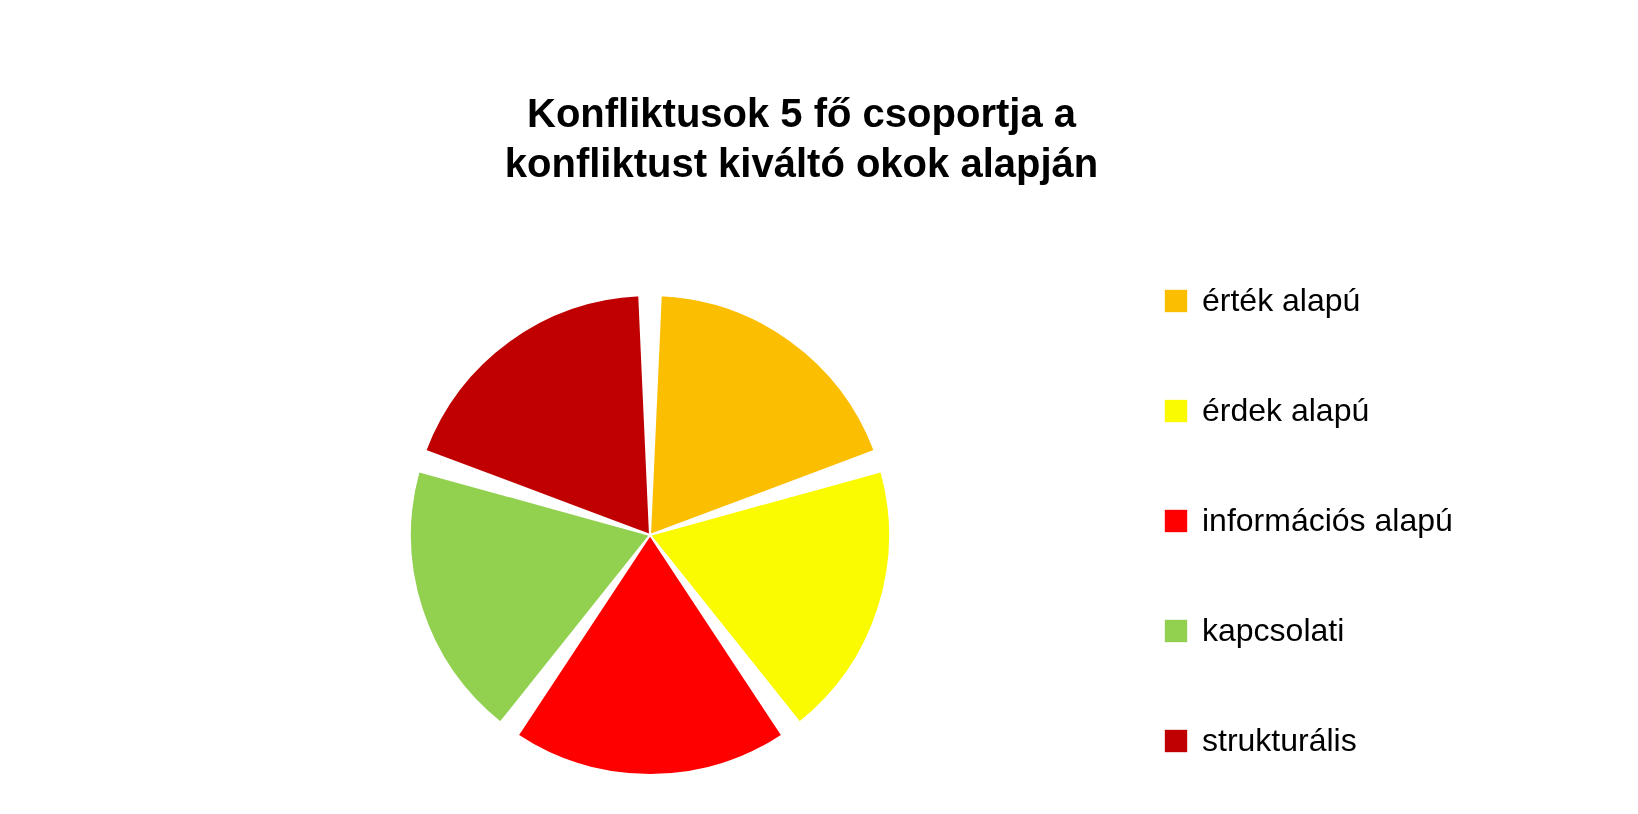 This screenshot has width=1638, height=814. What do you see at coordinates (801, 138) in the screenshot?
I see `chart-title: Konfliktusok 5 fő csoportja a konfliktust kiváltó okok alapján` at bounding box center [801, 138].